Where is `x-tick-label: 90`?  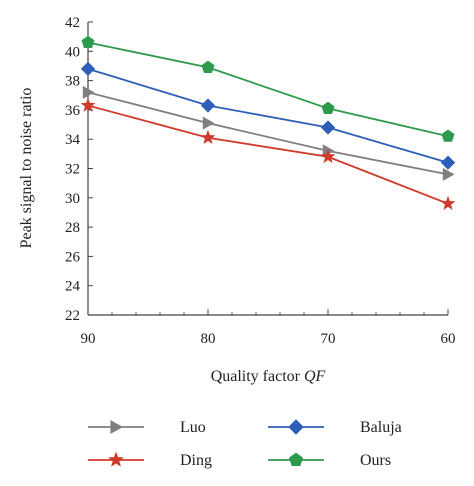 x-tick-label: 90 is located at coordinates (88, 339).